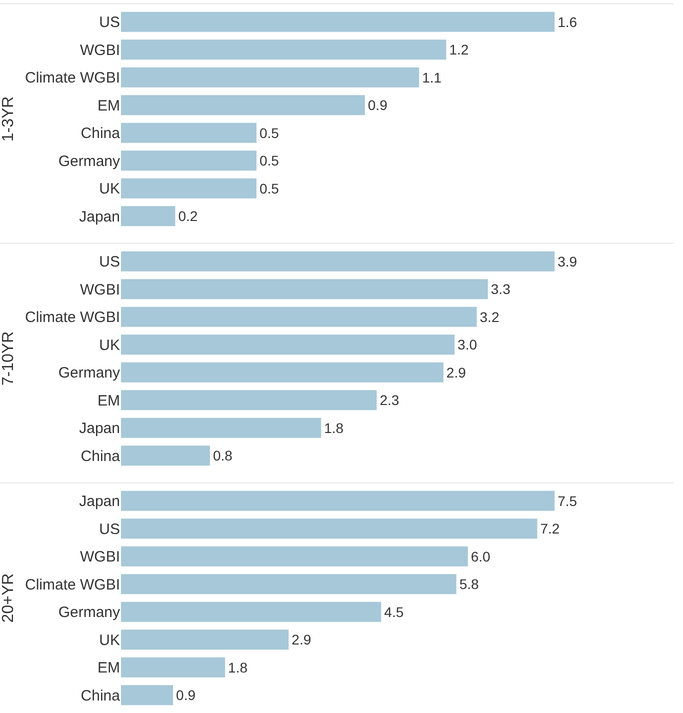 Image resolution: width=683 pixels, height=713 pixels. Describe the element at coordinates (568, 500) in the screenshot. I see `data-label: 7.5` at that location.